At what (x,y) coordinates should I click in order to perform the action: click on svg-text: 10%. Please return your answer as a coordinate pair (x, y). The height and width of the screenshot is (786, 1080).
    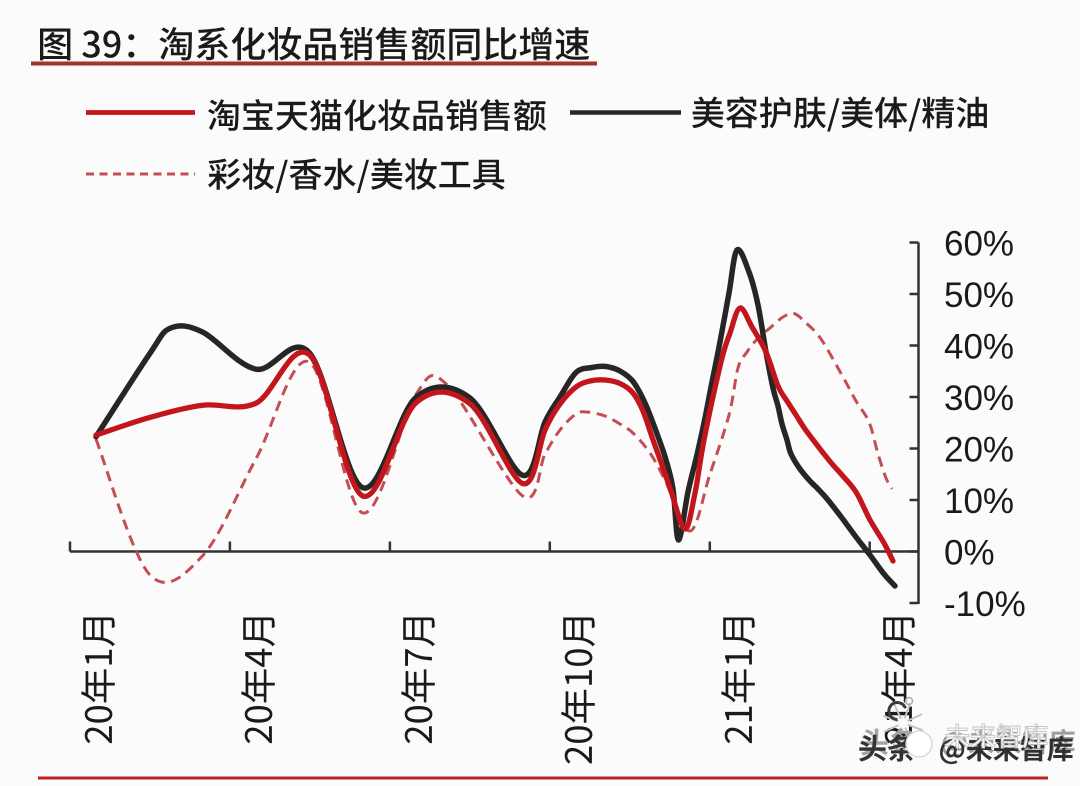
    Looking at the image, I should click on (979, 501).